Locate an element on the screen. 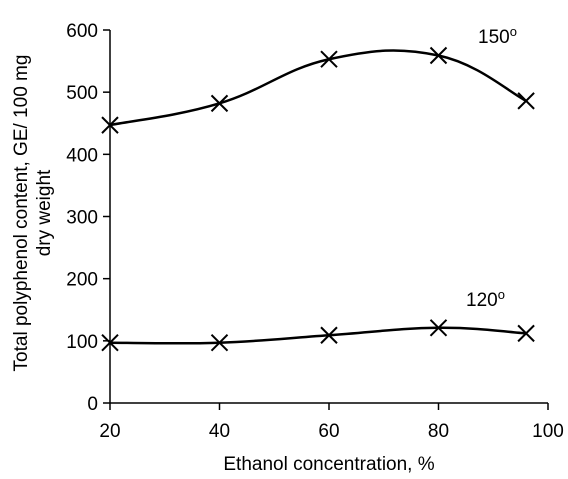  y-tick-label: 100 is located at coordinates (82, 342).